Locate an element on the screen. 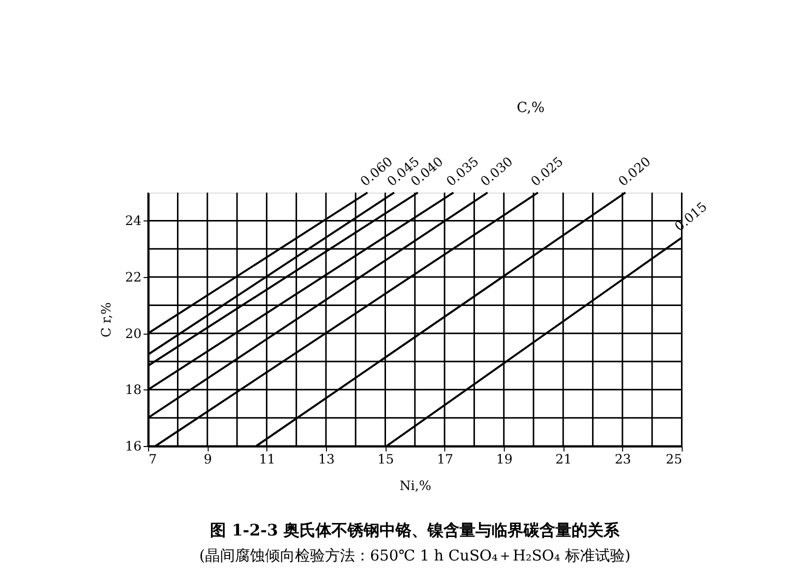  y-tick-label: 22 is located at coordinates (133, 278).